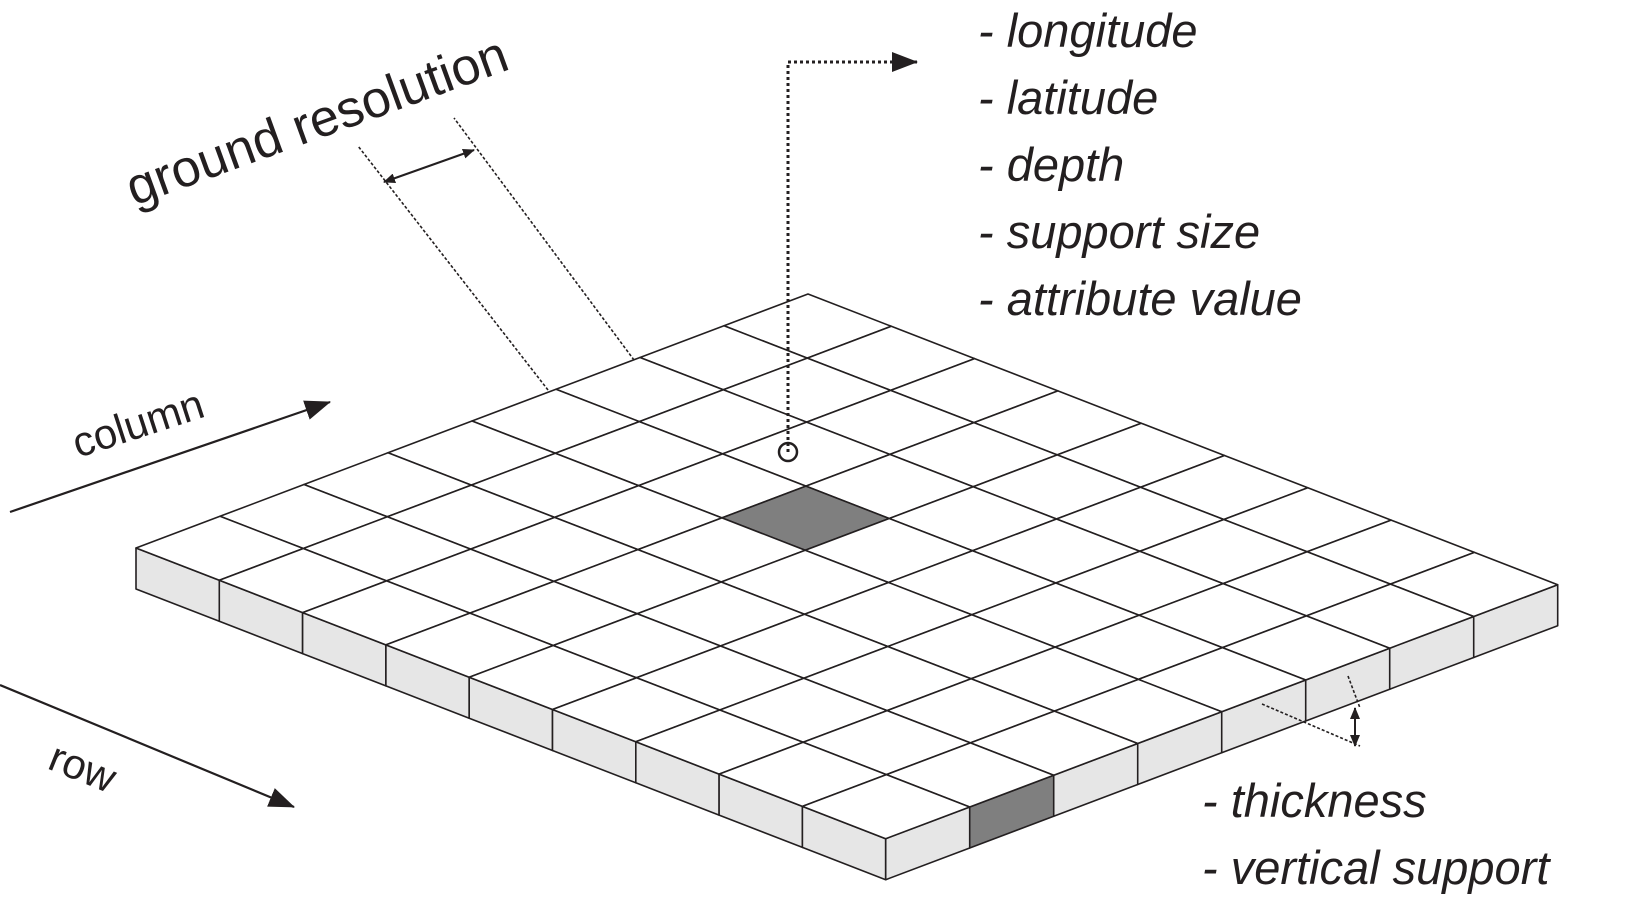  What do you see at coordinates (137, 423) in the screenshot?
I see `column-label: column` at bounding box center [137, 423].